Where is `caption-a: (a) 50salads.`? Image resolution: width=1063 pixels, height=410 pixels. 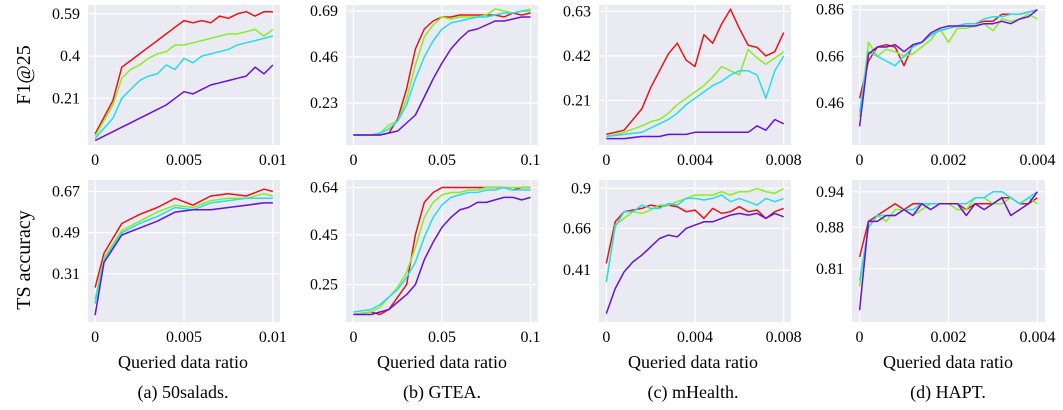
caption-a: (a) 50salads. is located at coordinates (183, 392).